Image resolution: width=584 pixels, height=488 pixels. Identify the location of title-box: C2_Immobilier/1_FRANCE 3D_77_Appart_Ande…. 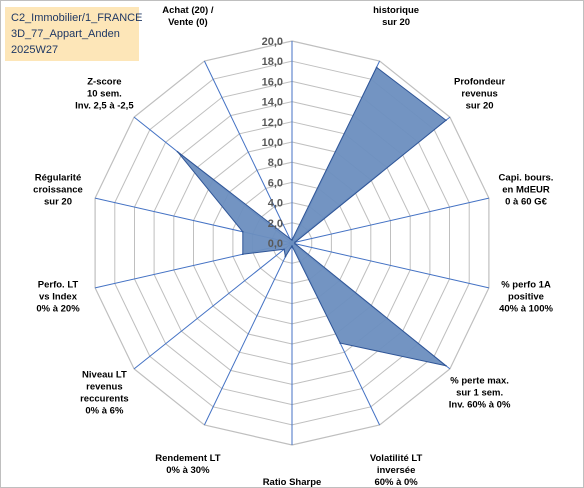
(74, 34).